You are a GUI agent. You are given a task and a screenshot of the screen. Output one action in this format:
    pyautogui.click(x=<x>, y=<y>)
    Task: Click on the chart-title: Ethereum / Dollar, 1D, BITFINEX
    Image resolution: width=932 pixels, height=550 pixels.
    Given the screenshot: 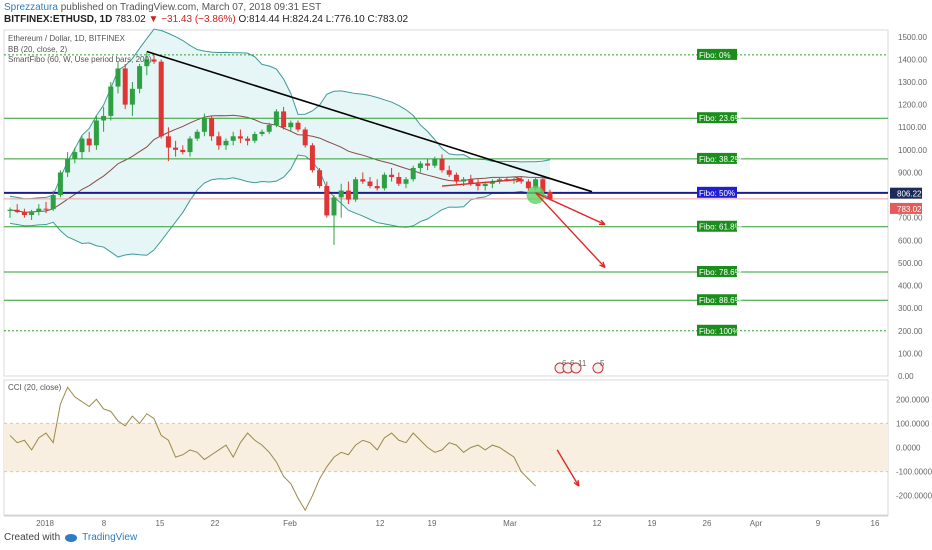 What is the action you would take?
    pyautogui.click(x=67, y=38)
    